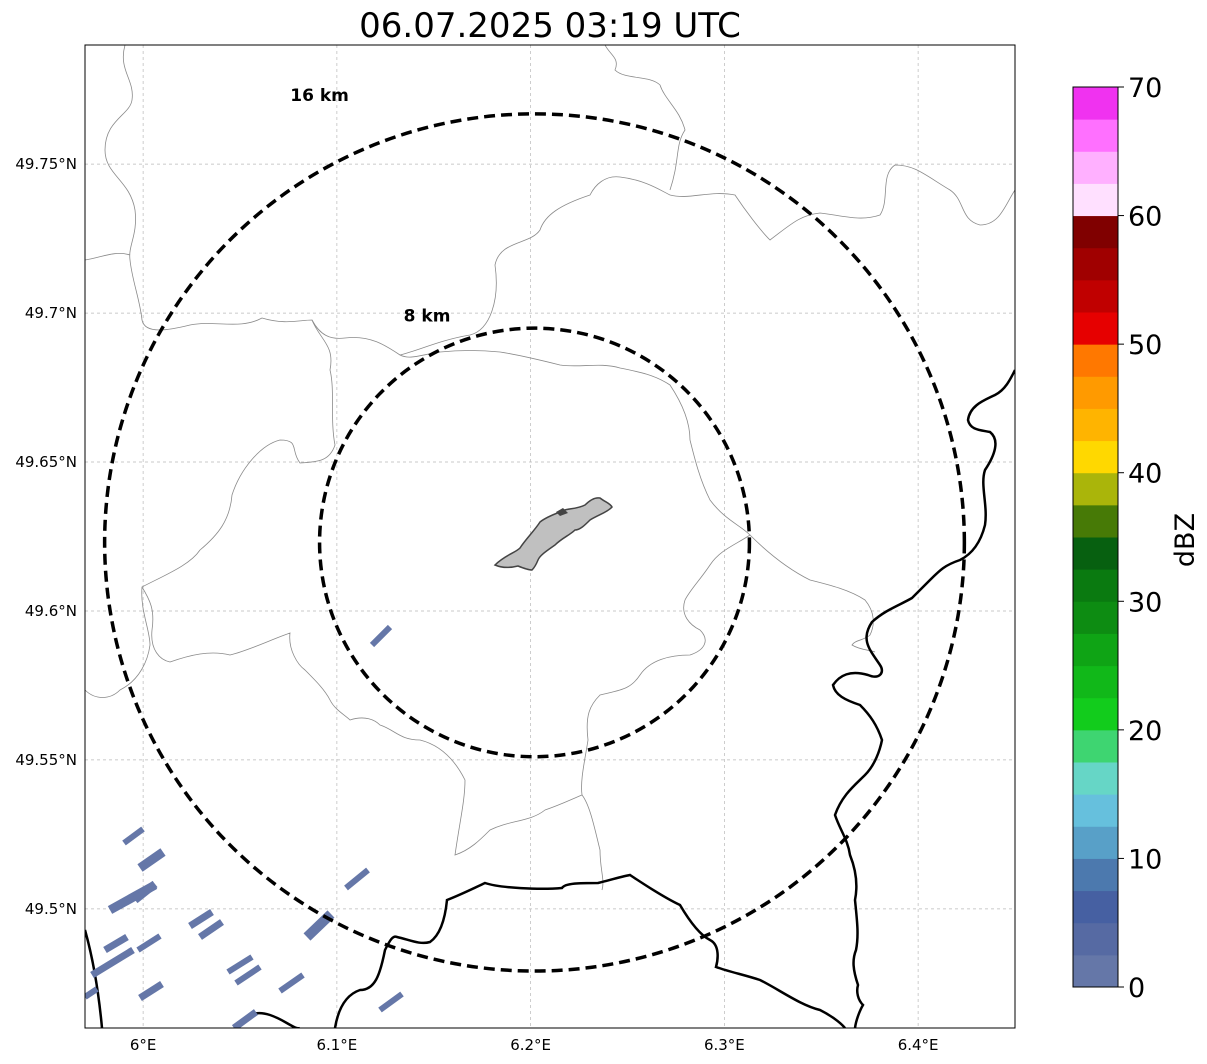  What do you see at coordinates (724, 1045) in the screenshot?
I see `lon-tick-label: 6.3°E` at bounding box center [724, 1045].